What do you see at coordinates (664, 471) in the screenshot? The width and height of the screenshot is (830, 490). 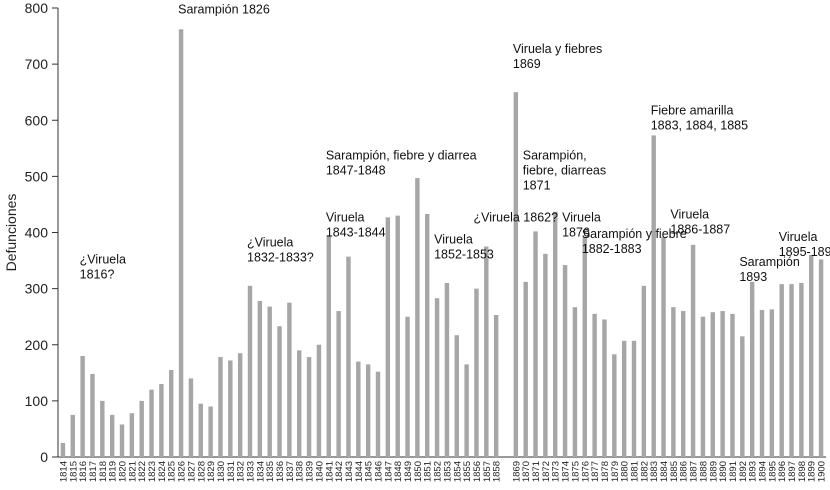 I see `x-tick-label-1884: 1884` at bounding box center [664, 471].